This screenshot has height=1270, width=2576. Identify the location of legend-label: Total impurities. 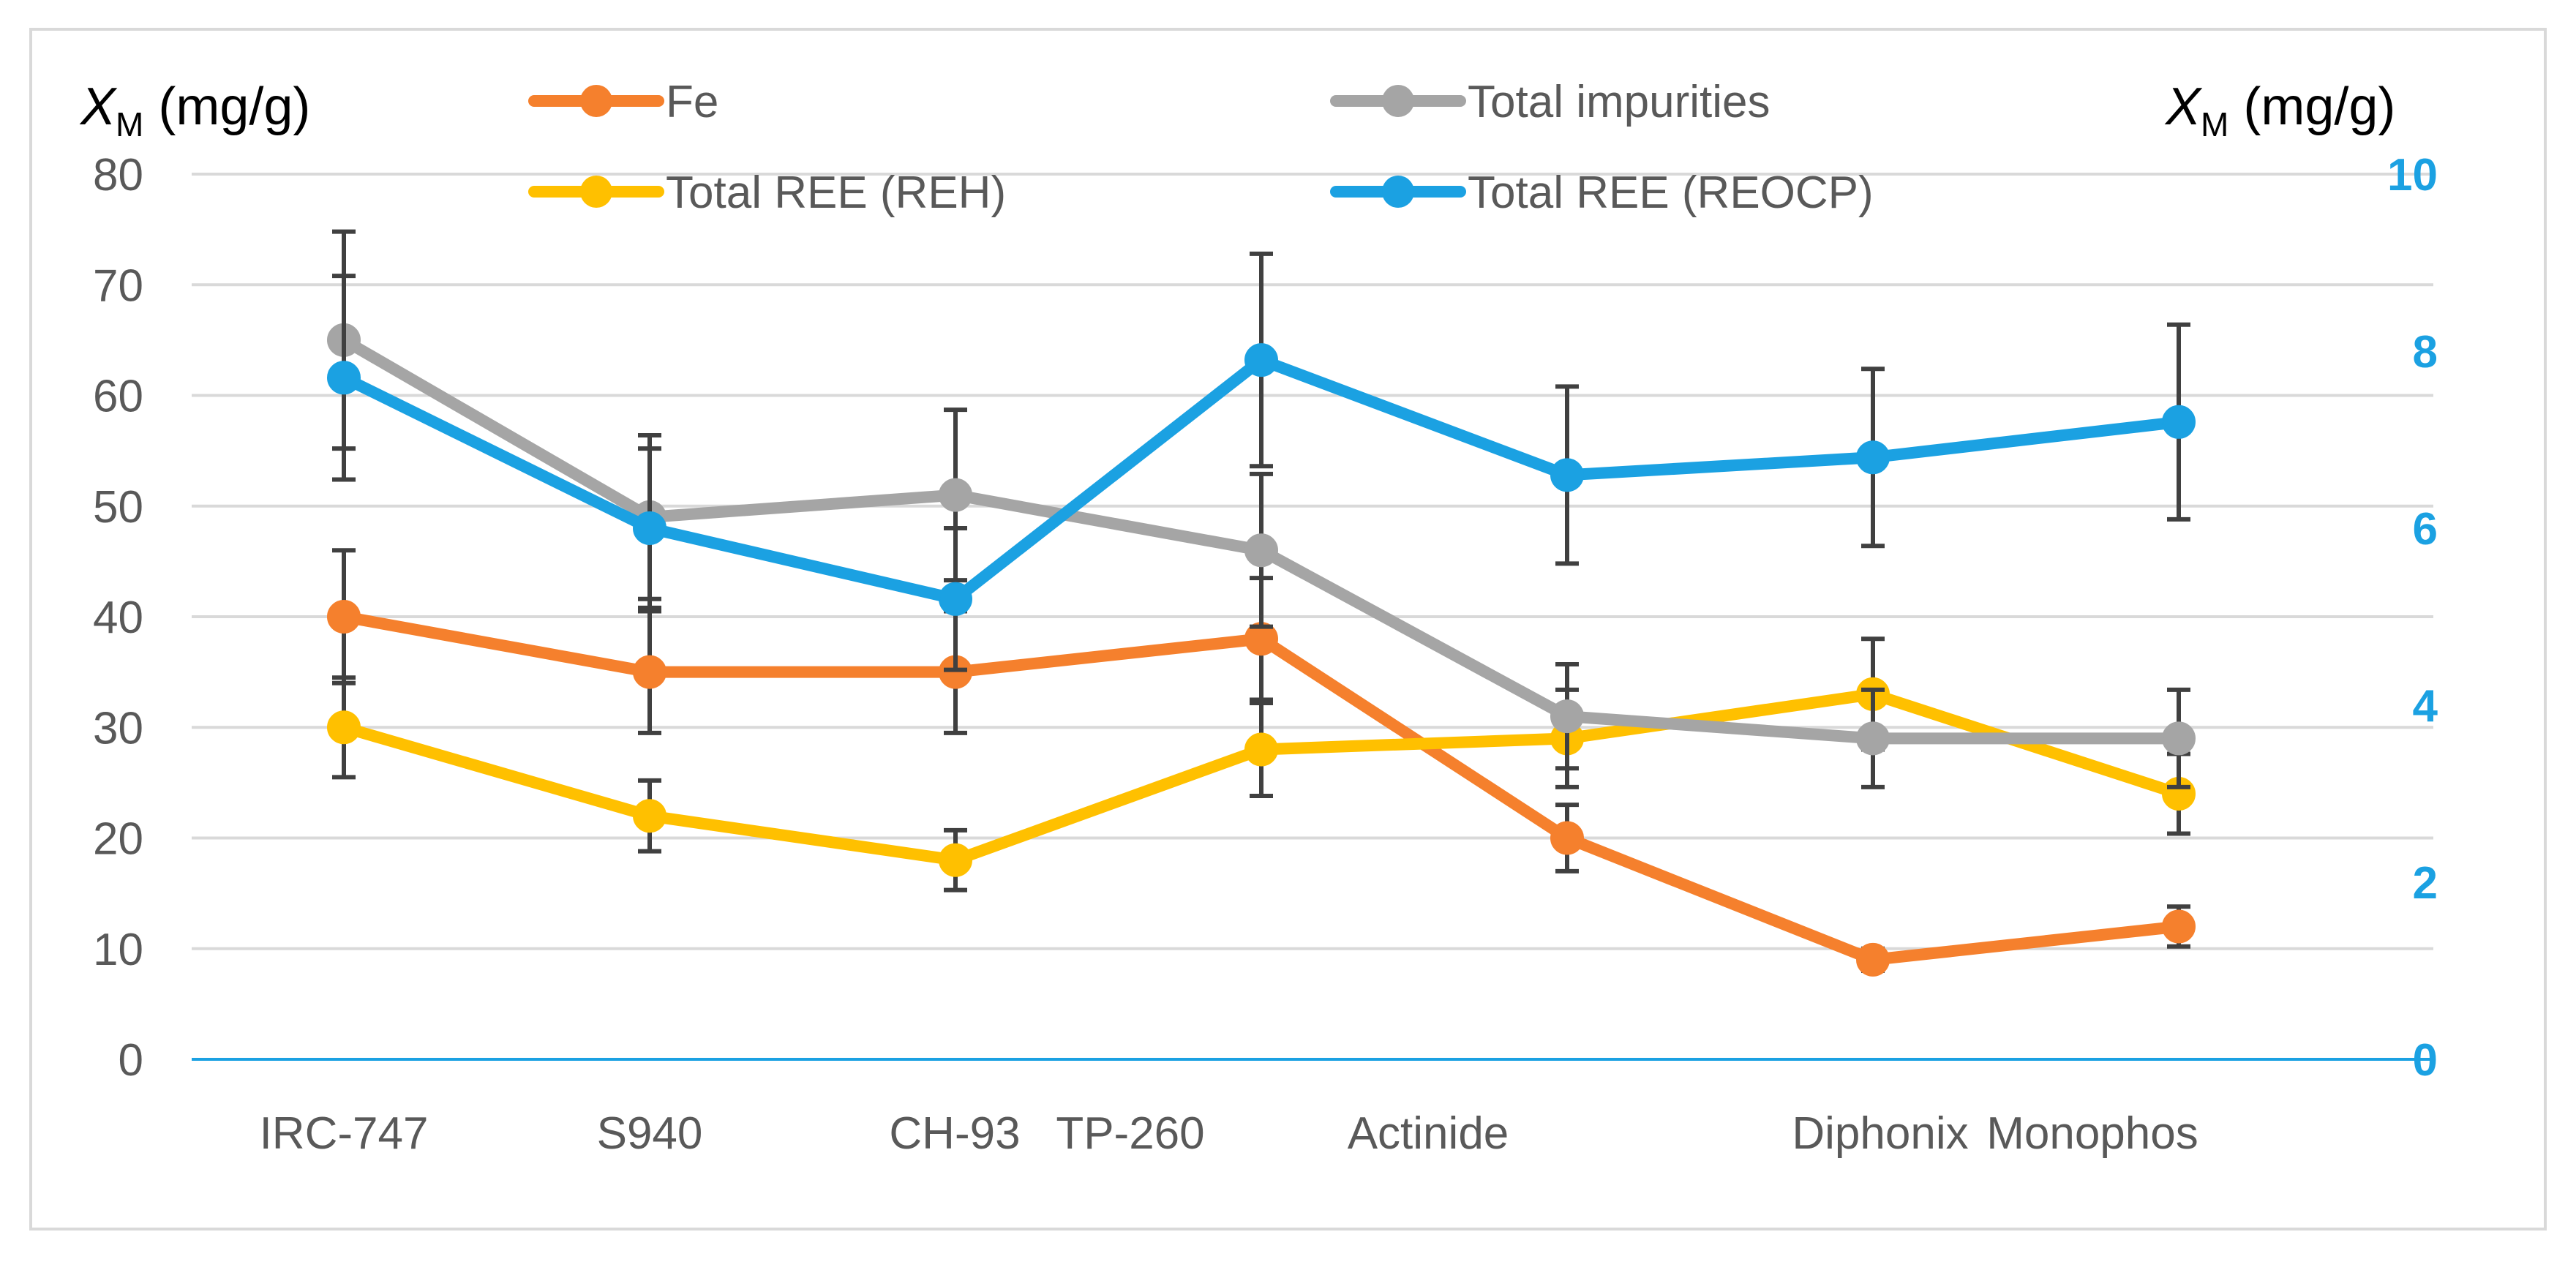
(1619, 102).